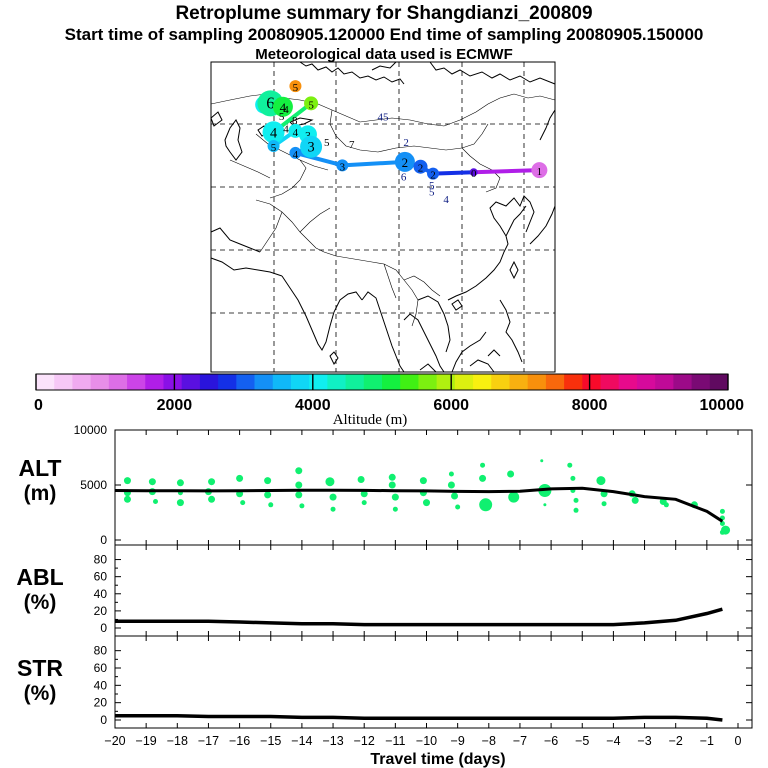 The height and width of the screenshot is (768, 768). I want to click on plume-centroid-label: 5, so click(274, 148).